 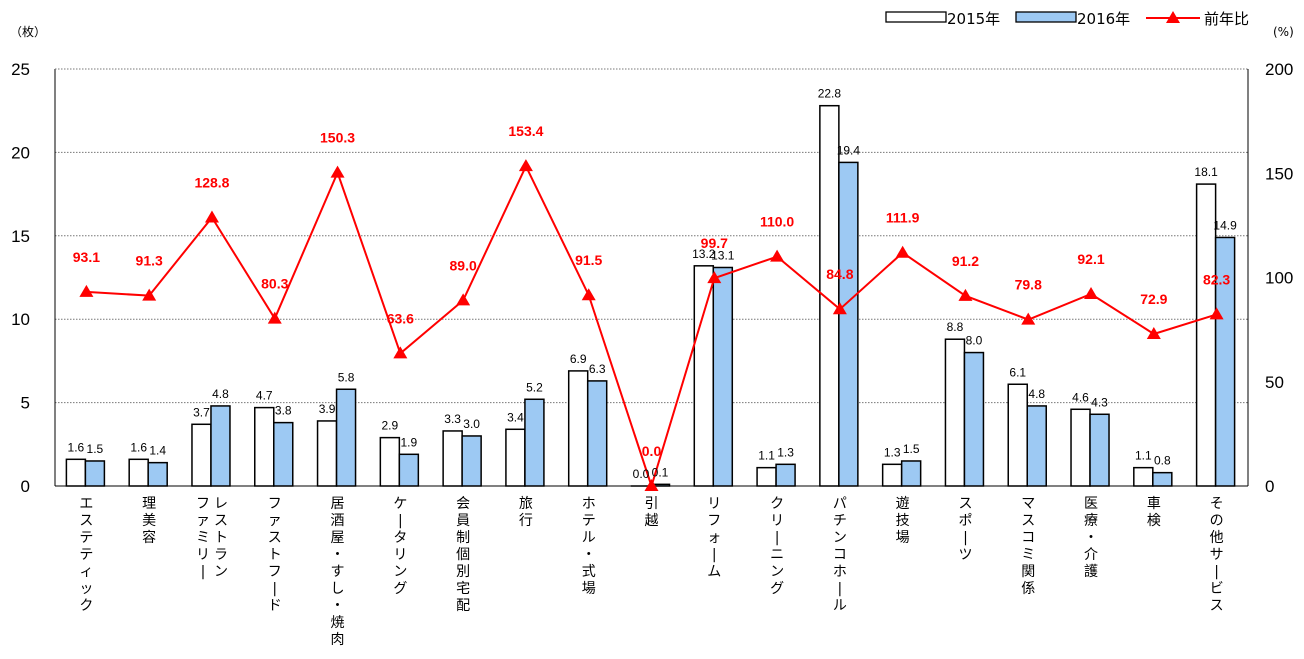 I want to click on value-label-2016: 14.9, so click(x=1225, y=225).